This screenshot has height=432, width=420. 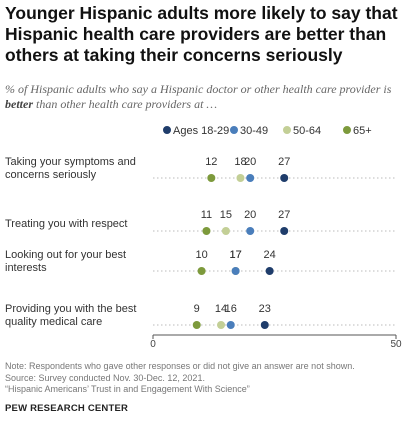 I want to click on data-label: 16, so click(x=231, y=309).